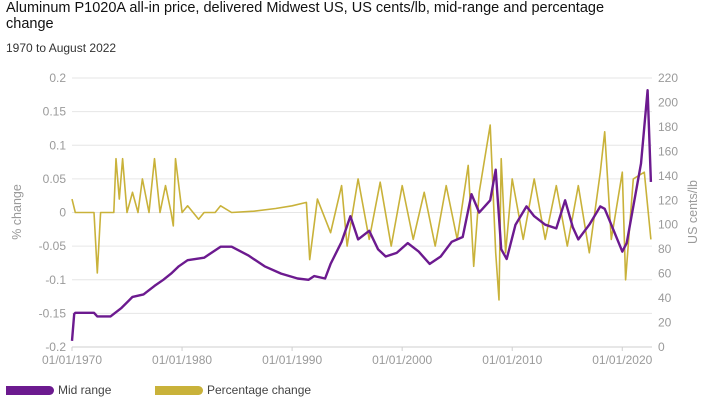 The image size is (708, 404). What do you see at coordinates (62, 213) in the screenshot?
I see `left-y-tick-label: 0` at bounding box center [62, 213].